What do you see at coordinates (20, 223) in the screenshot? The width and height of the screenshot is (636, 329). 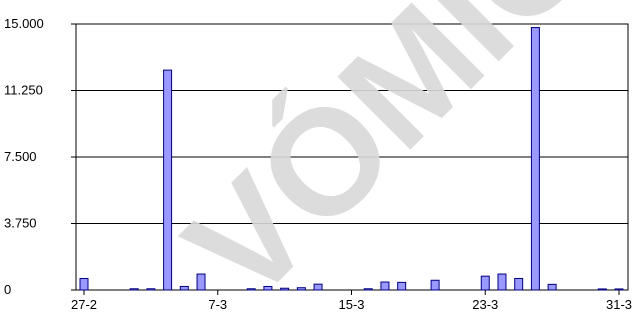 I see `y-tick-label: 3.750` at bounding box center [20, 223].